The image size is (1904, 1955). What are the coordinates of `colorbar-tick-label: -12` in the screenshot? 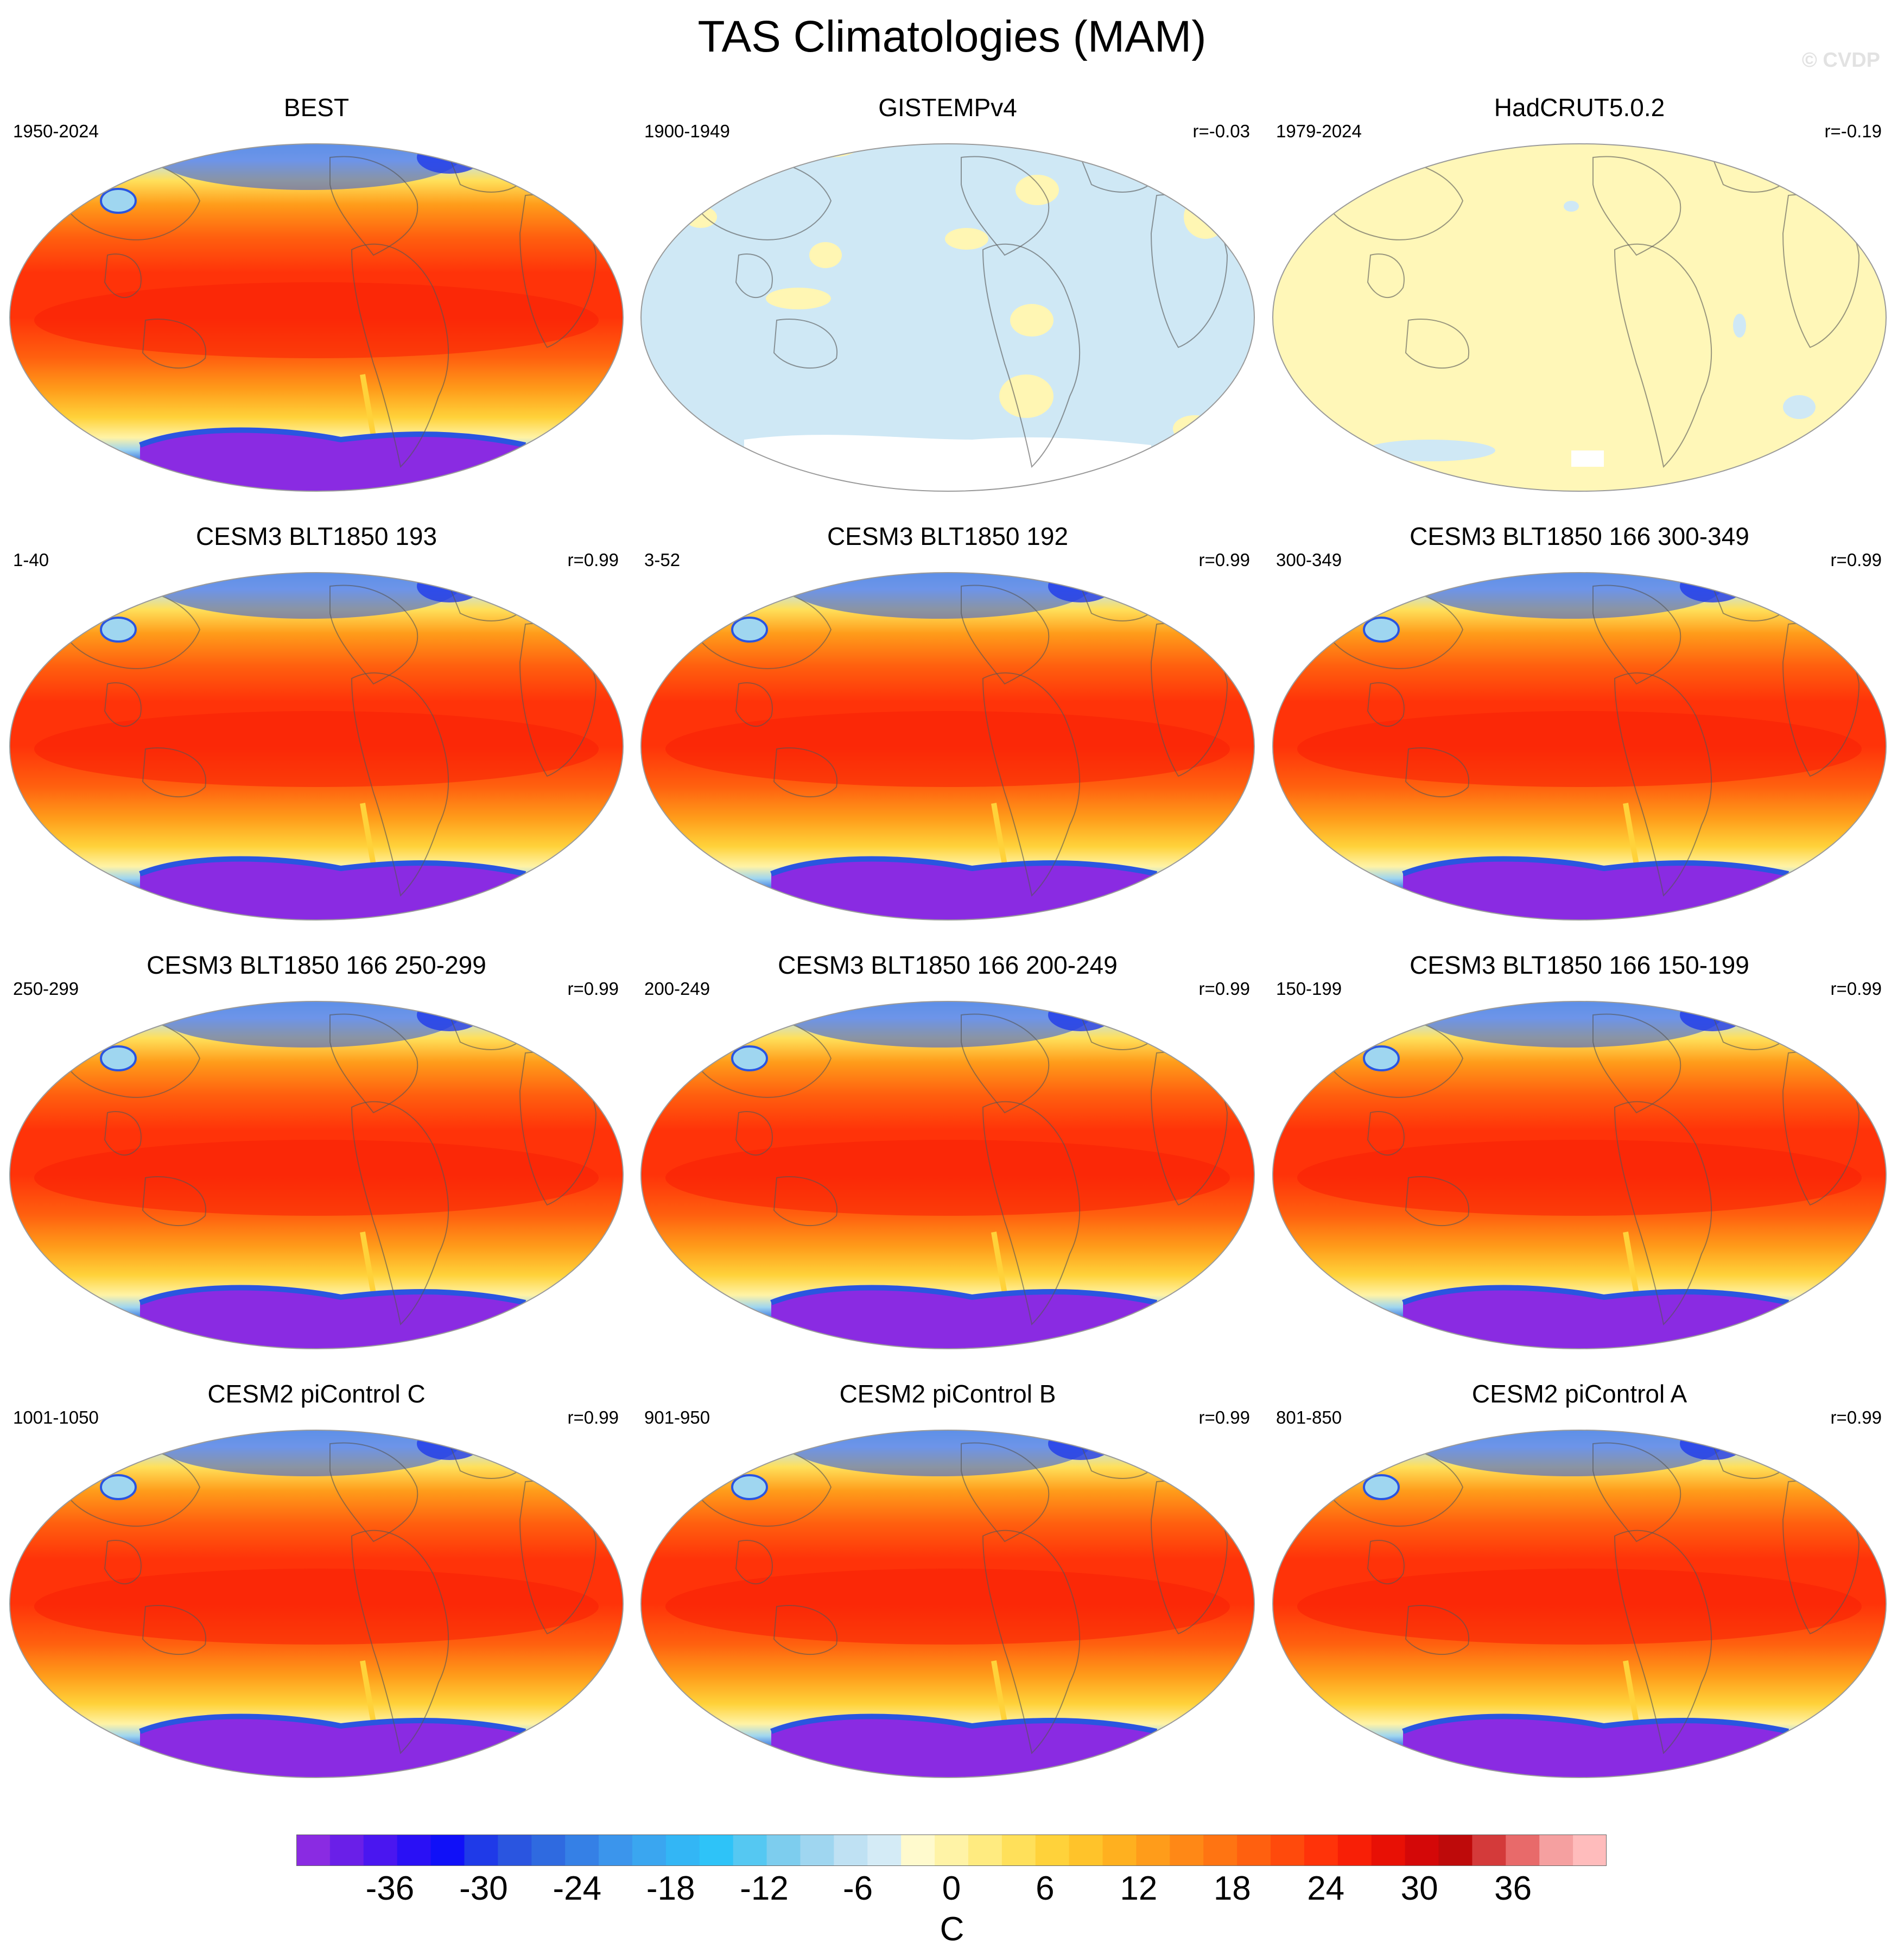 It's located at (764, 1888).